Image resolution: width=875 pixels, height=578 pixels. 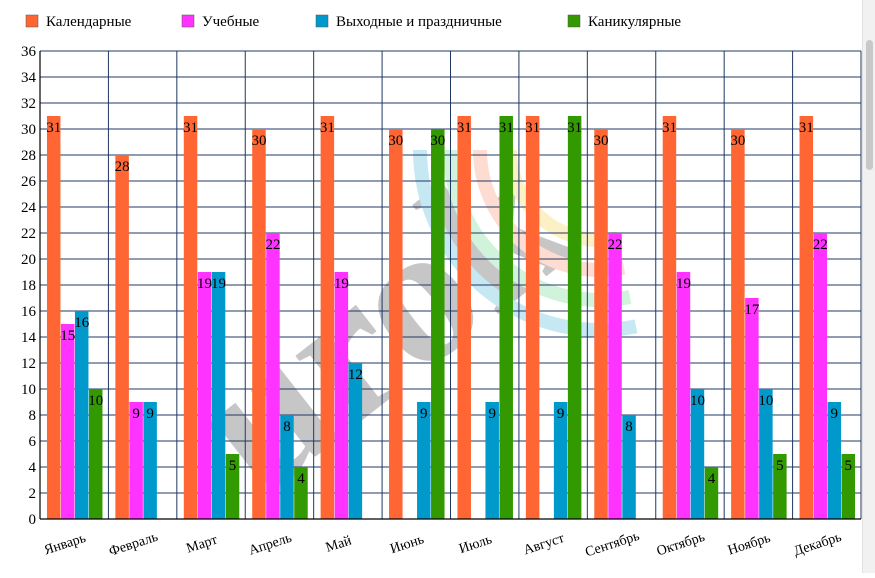 What do you see at coordinates (270, 545) in the screenshot?
I see `x-tick-label: Апрель` at bounding box center [270, 545].